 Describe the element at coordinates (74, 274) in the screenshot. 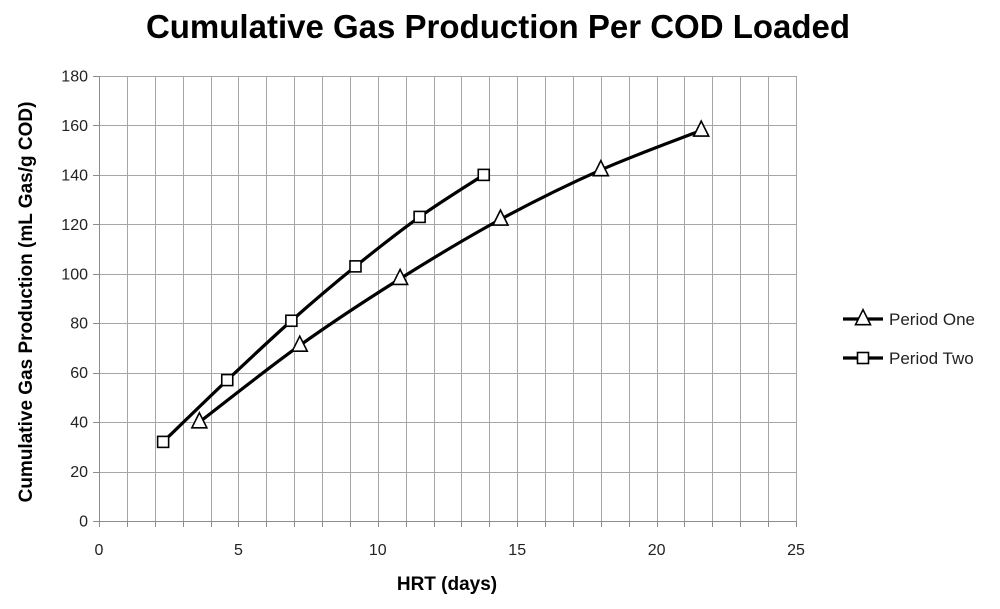

I see `y-tick-label: 100` at that location.